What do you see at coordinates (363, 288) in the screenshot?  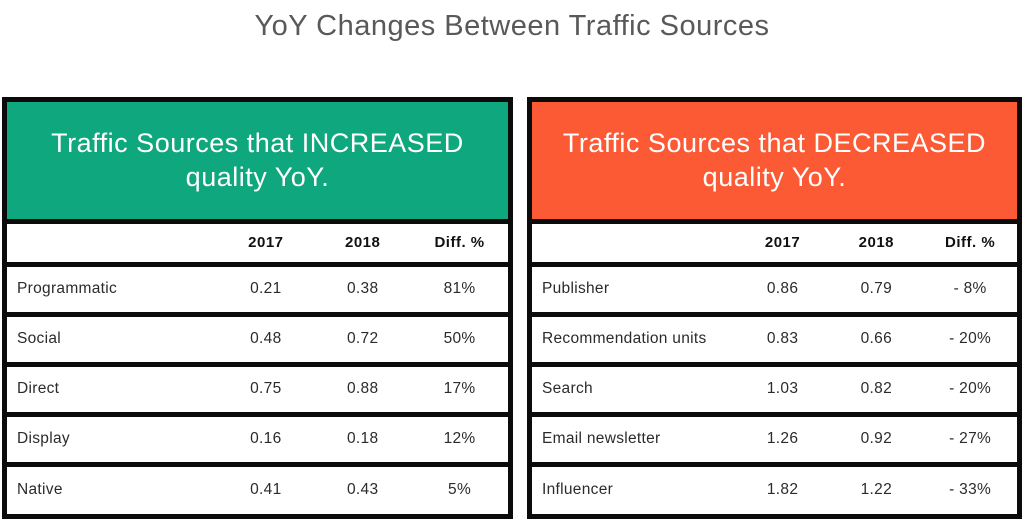 I see `cell-2018: 0.38` at bounding box center [363, 288].